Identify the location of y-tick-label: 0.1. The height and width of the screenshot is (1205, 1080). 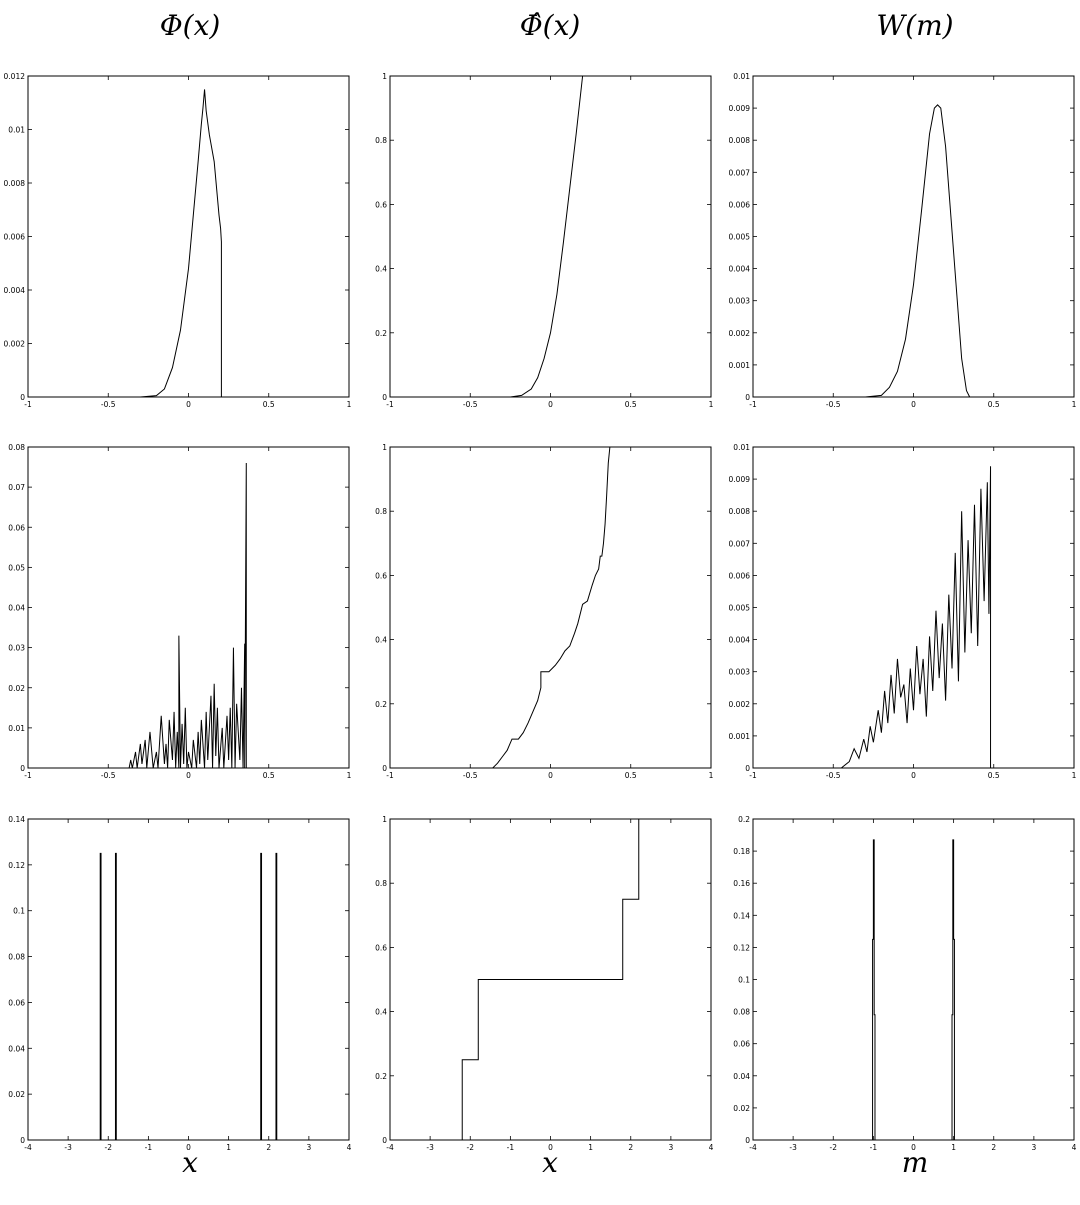
(744, 980).